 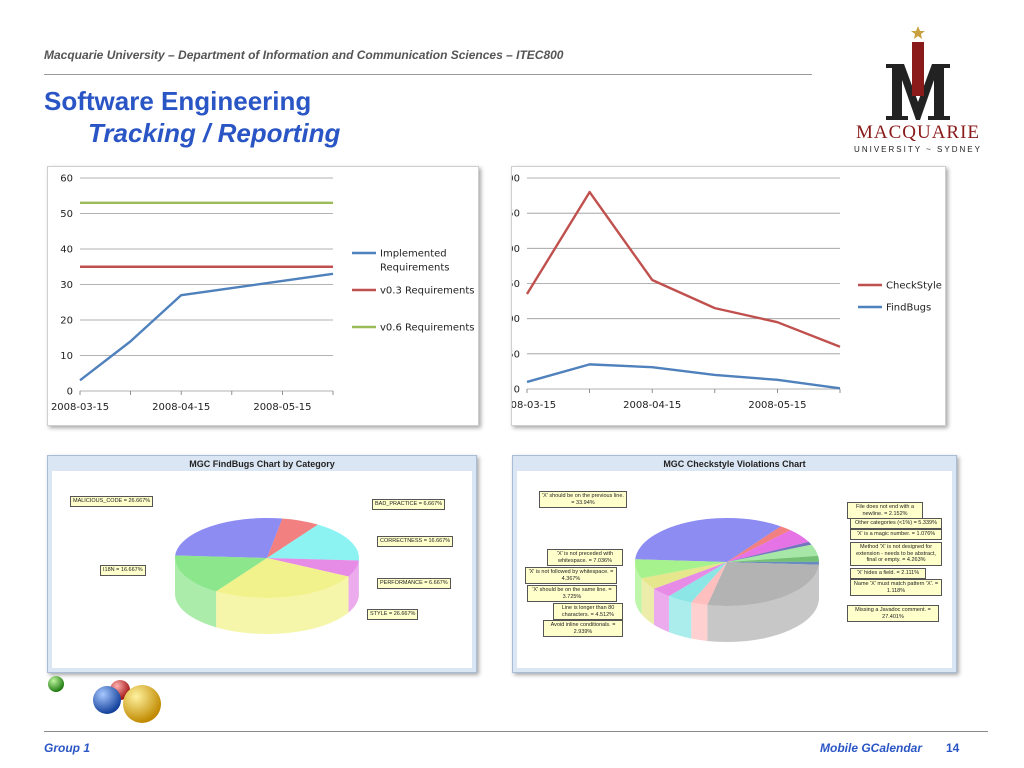 I want to click on blue-sphere, so click(x=107, y=700).